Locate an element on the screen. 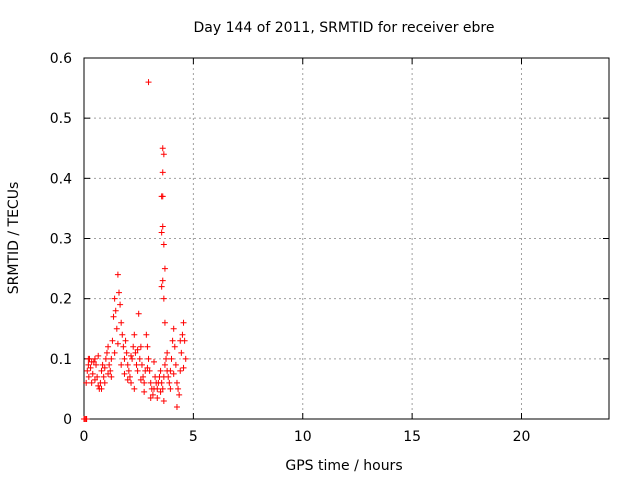 This screenshot has height=480, width=640. y-tick-label: 0.2 is located at coordinates (61, 300).